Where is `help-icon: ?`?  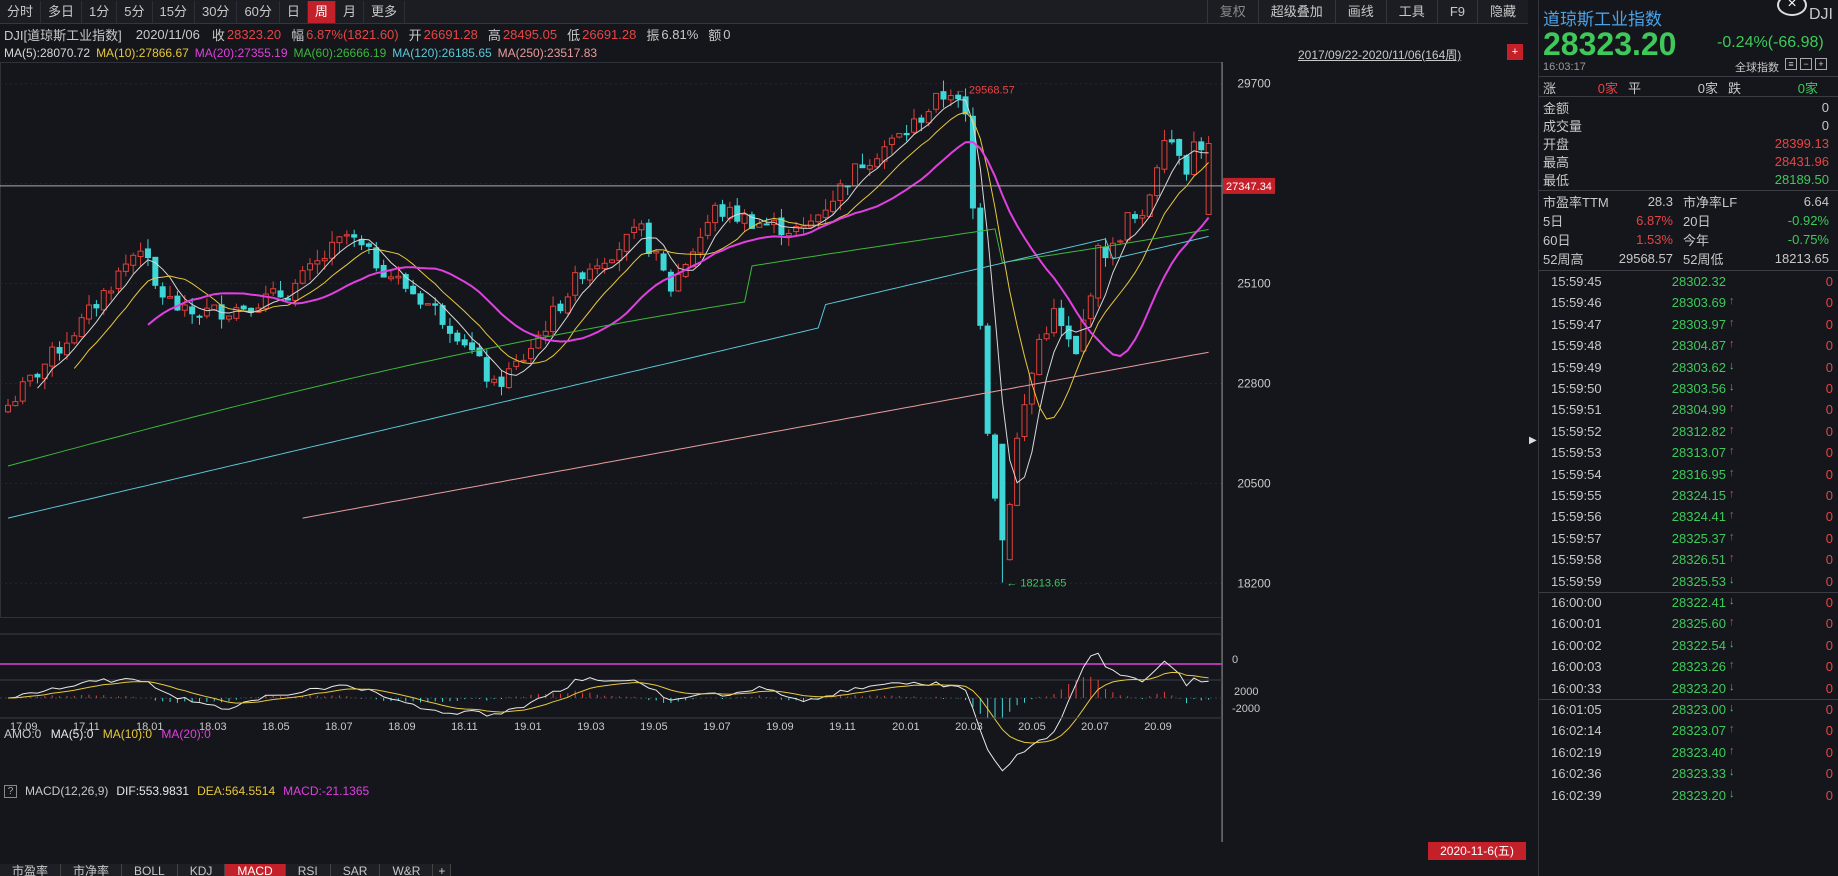 help-icon: ? is located at coordinates (10, 791).